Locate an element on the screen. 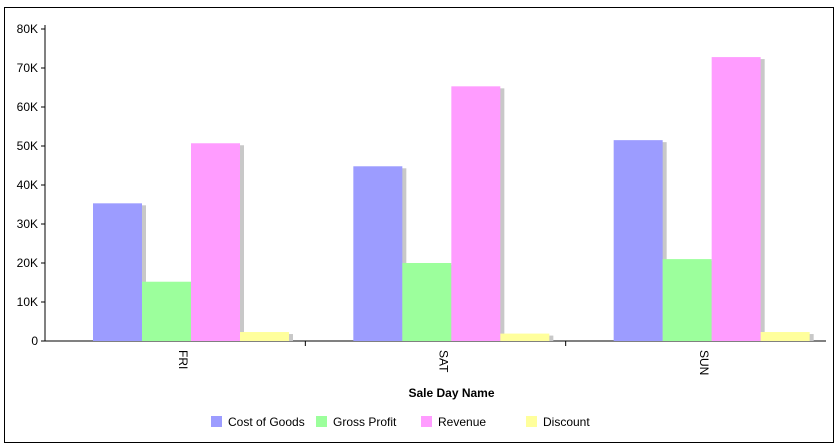 The width and height of the screenshot is (840, 445). y-tick-label: 70K is located at coordinates (27, 68).